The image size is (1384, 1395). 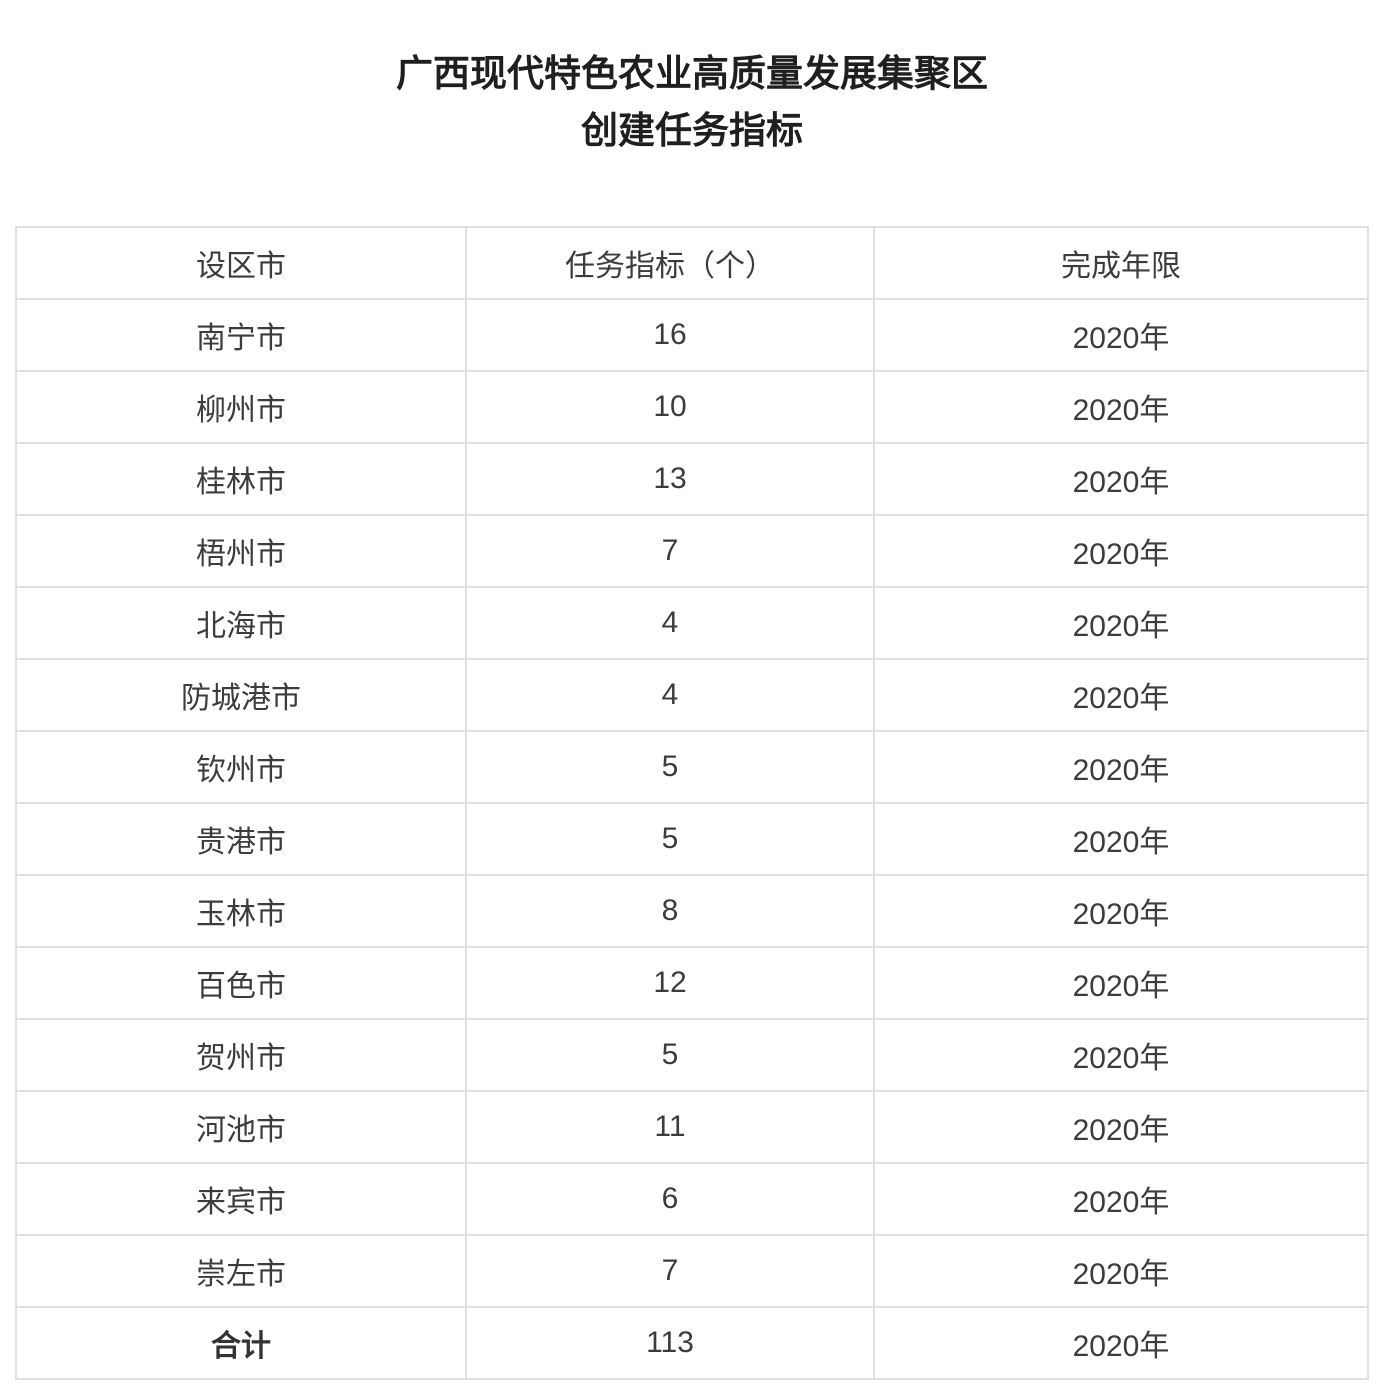 What do you see at coordinates (692, 131) in the screenshot?
I see `title-line-2: 创建任务指标` at bounding box center [692, 131].